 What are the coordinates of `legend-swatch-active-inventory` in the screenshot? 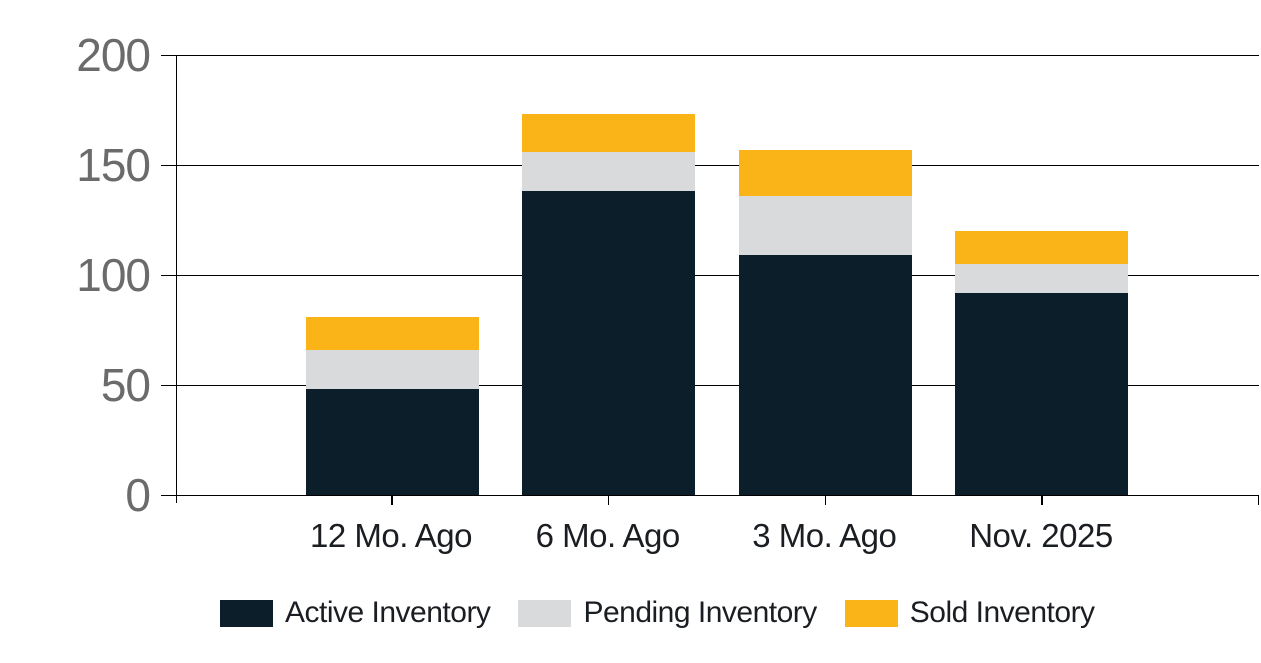 It's located at (246, 613).